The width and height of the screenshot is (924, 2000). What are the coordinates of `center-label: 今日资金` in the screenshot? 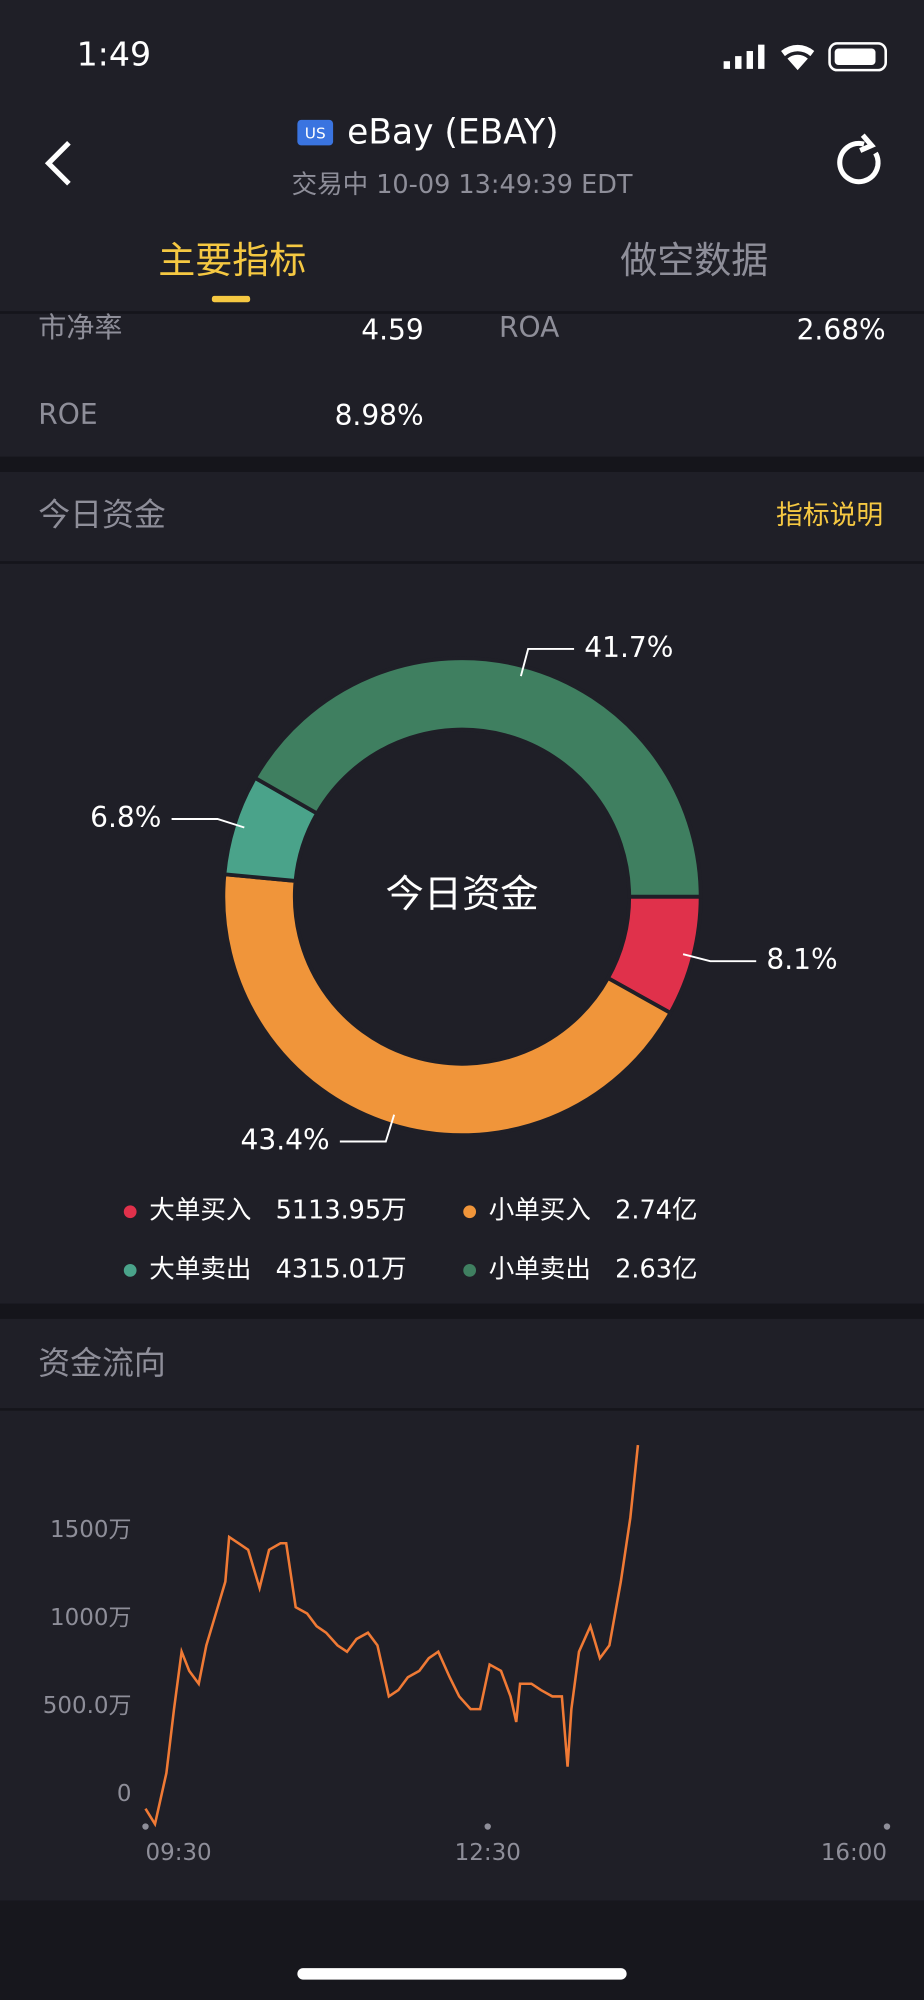 It's located at (461, 894).